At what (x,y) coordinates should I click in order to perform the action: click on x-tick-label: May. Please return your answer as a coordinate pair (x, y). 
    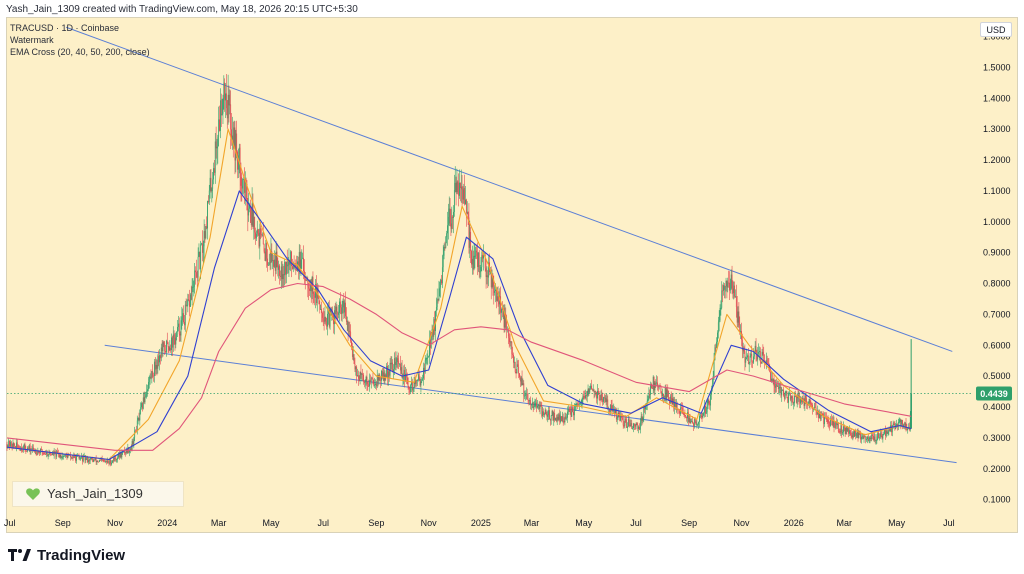
    Looking at the image, I should click on (897, 523).